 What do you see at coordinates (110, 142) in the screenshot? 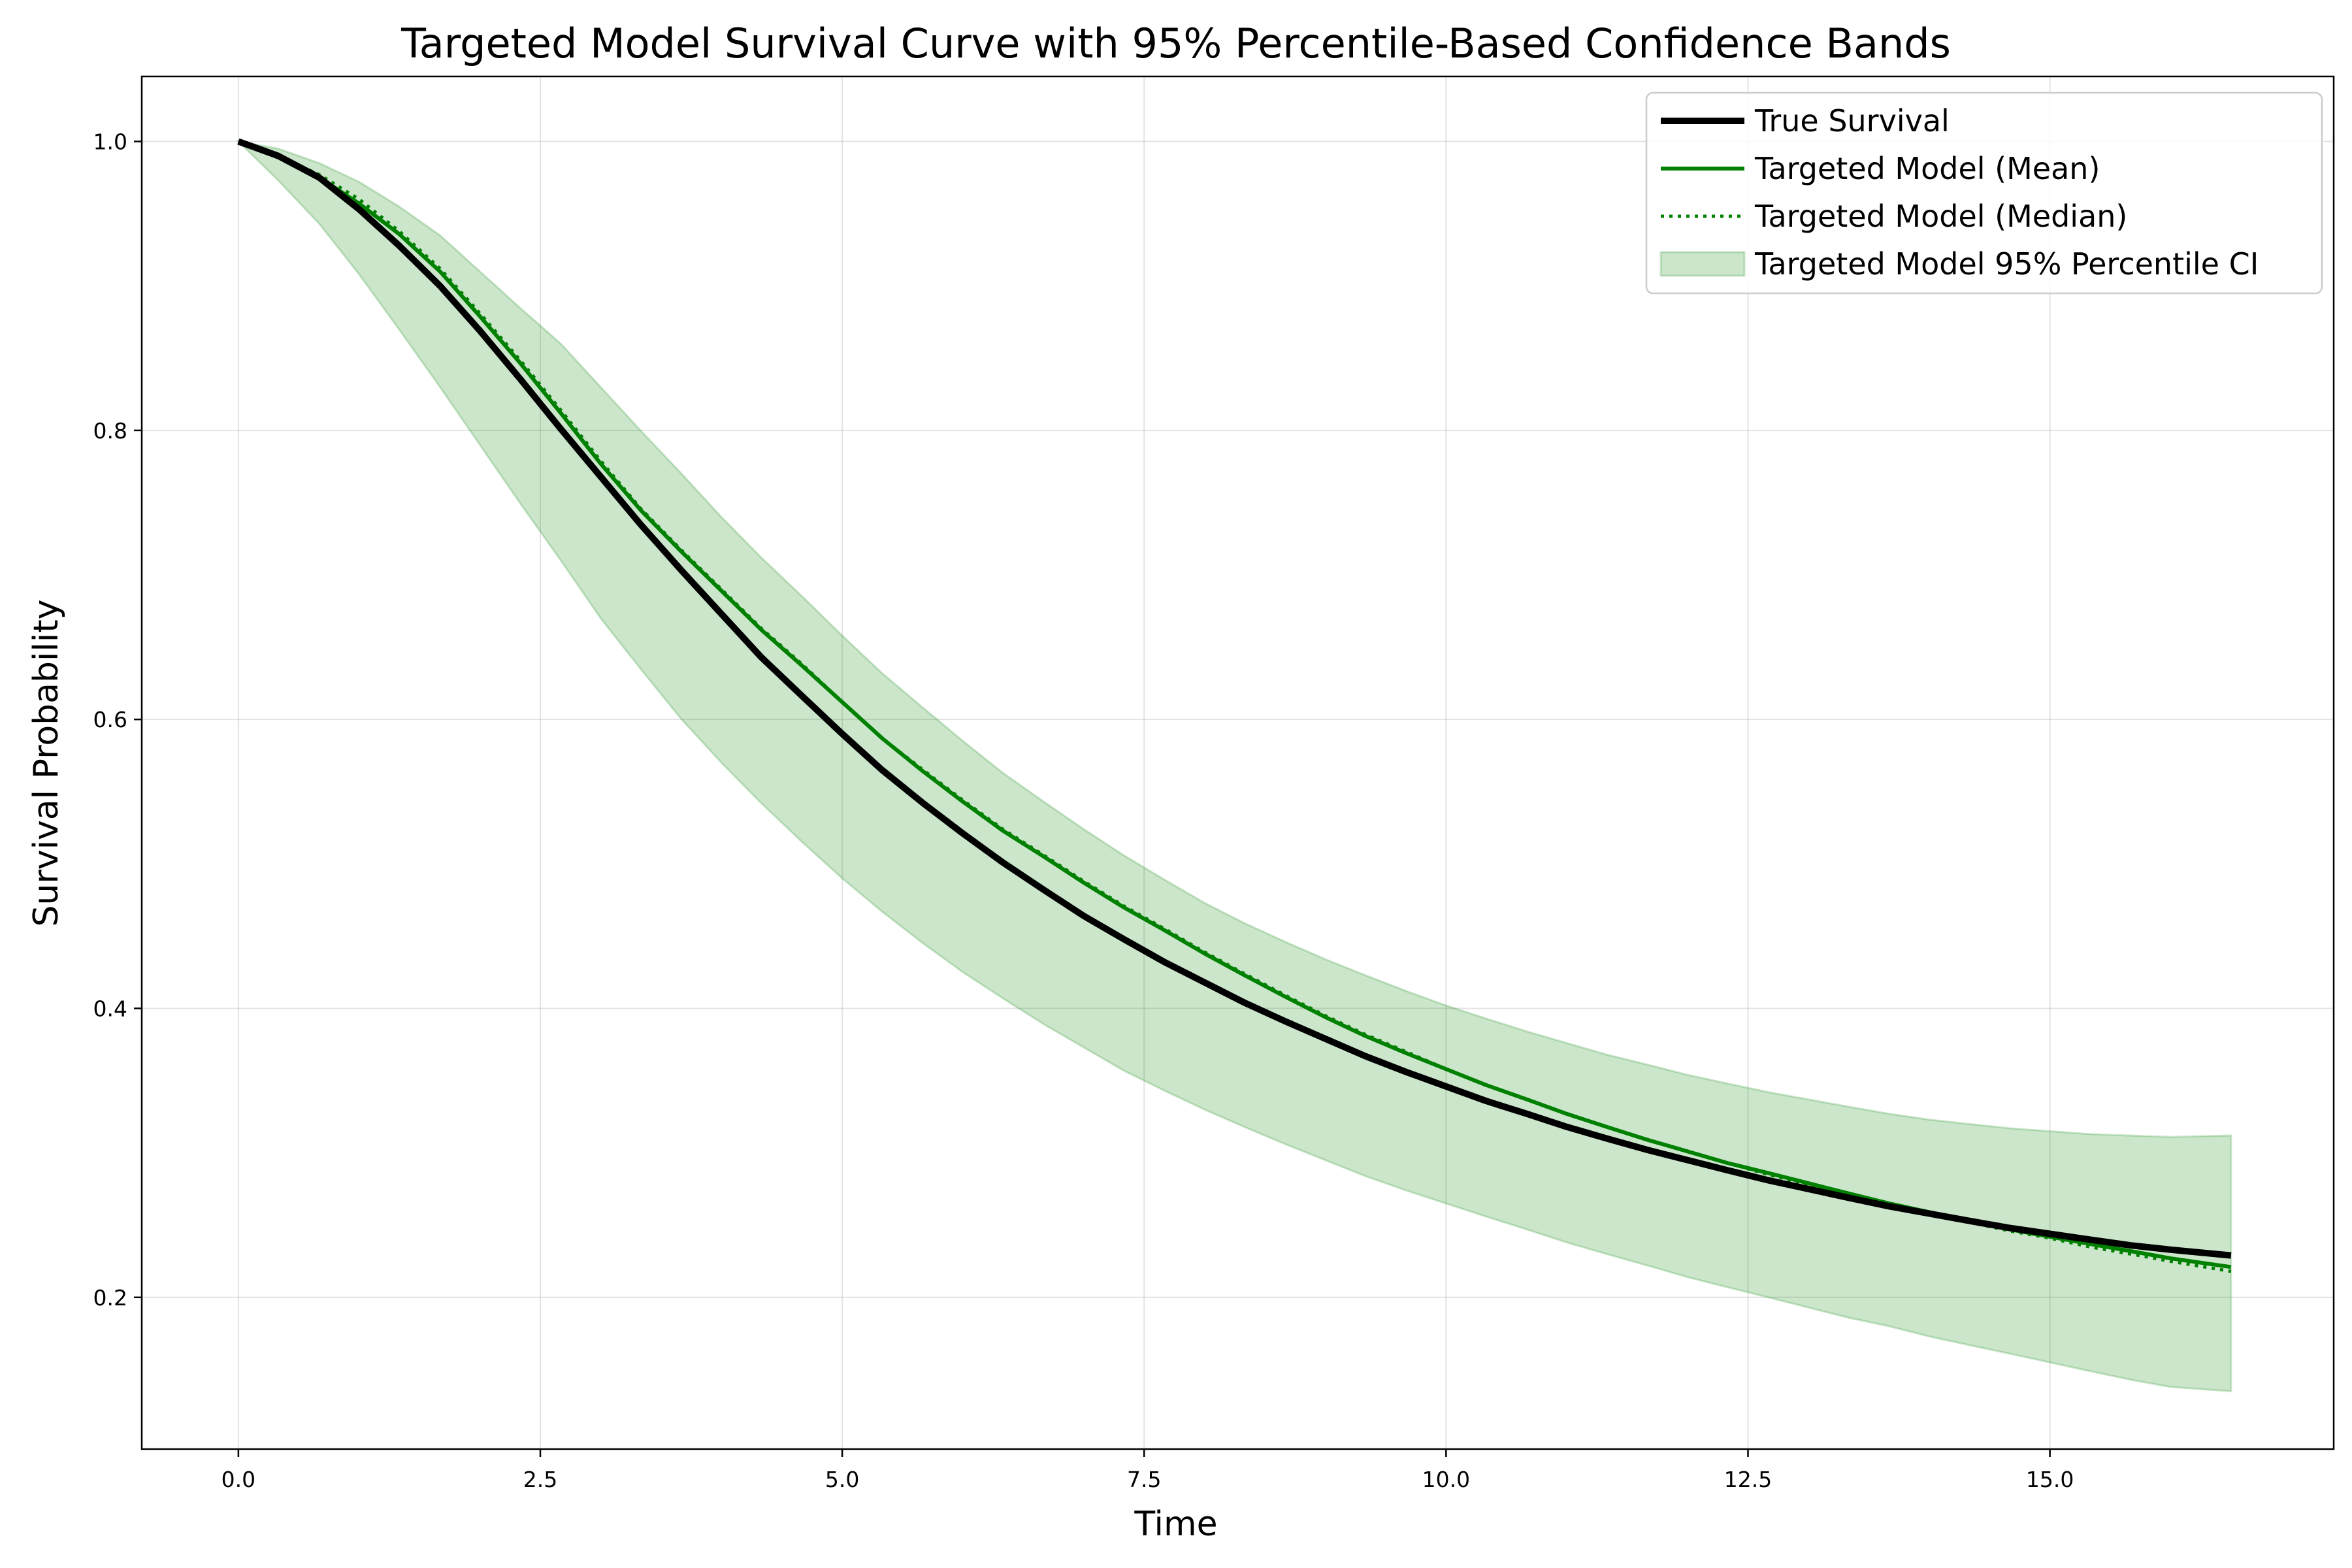
I see `y-tick-label: 1.0` at bounding box center [110, 142].